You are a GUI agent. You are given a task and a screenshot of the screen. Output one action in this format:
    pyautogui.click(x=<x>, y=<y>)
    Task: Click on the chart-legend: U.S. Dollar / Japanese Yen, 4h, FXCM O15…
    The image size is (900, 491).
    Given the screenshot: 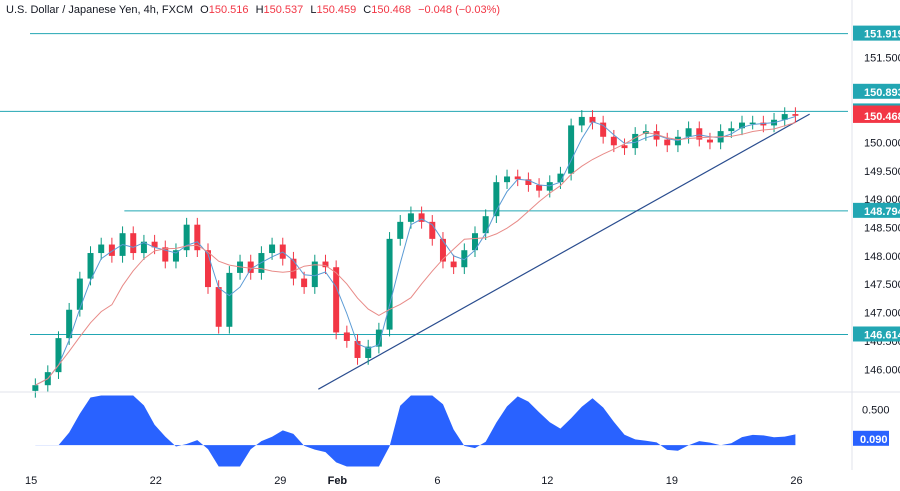 What is the action you would take?
    pyautogui.click(x=255, y=10)
    